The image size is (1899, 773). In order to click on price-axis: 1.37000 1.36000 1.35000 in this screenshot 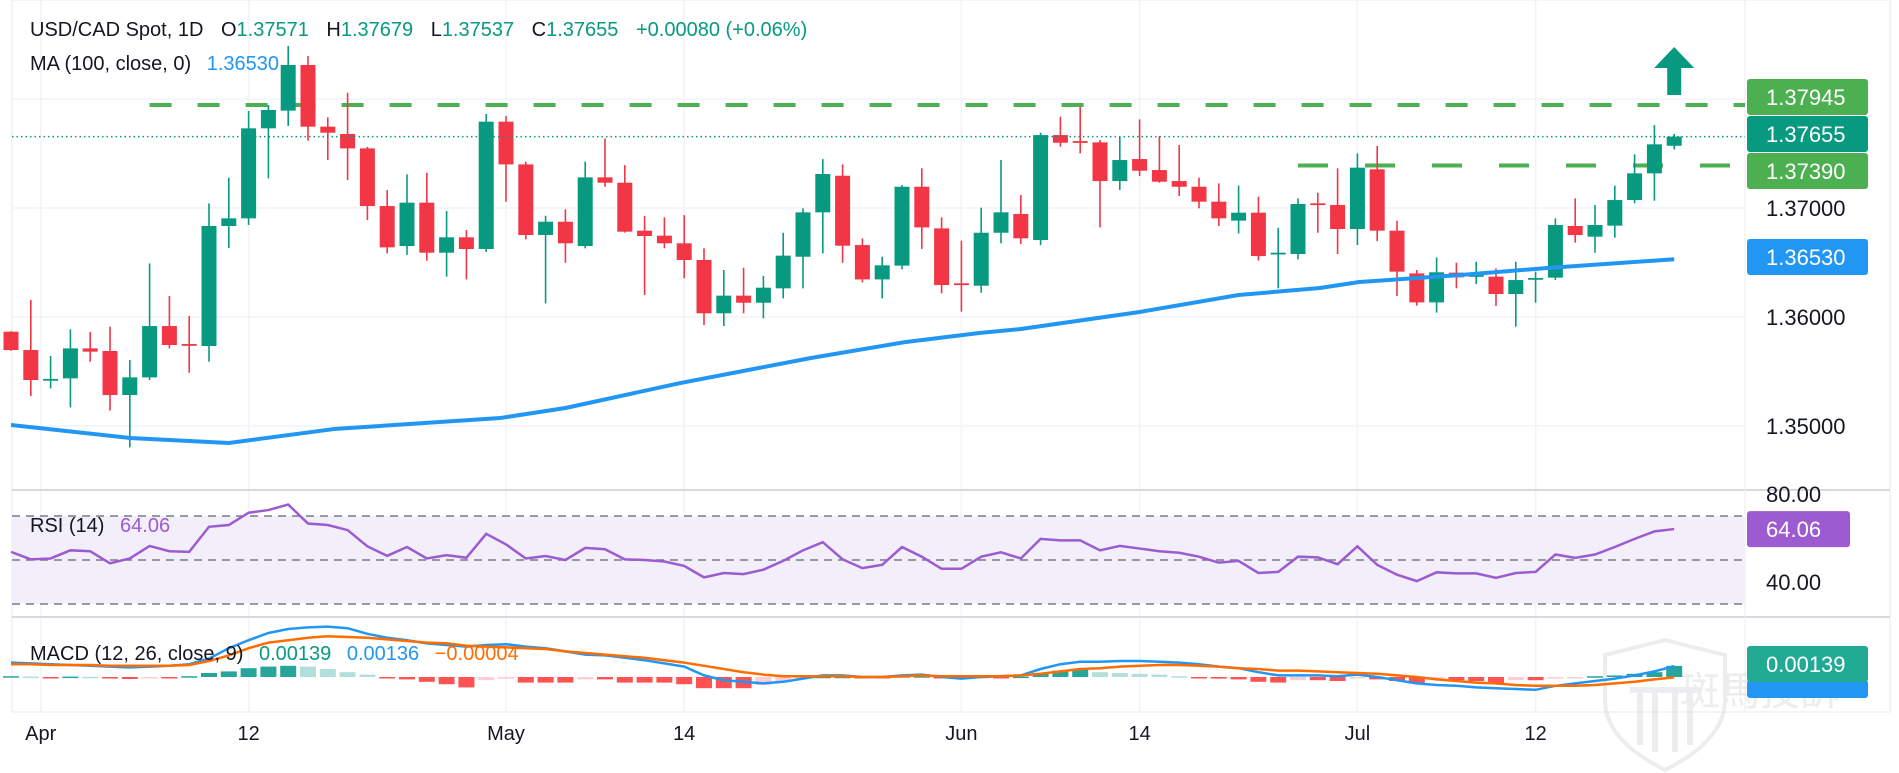, I will do `click(1806, 317)`.